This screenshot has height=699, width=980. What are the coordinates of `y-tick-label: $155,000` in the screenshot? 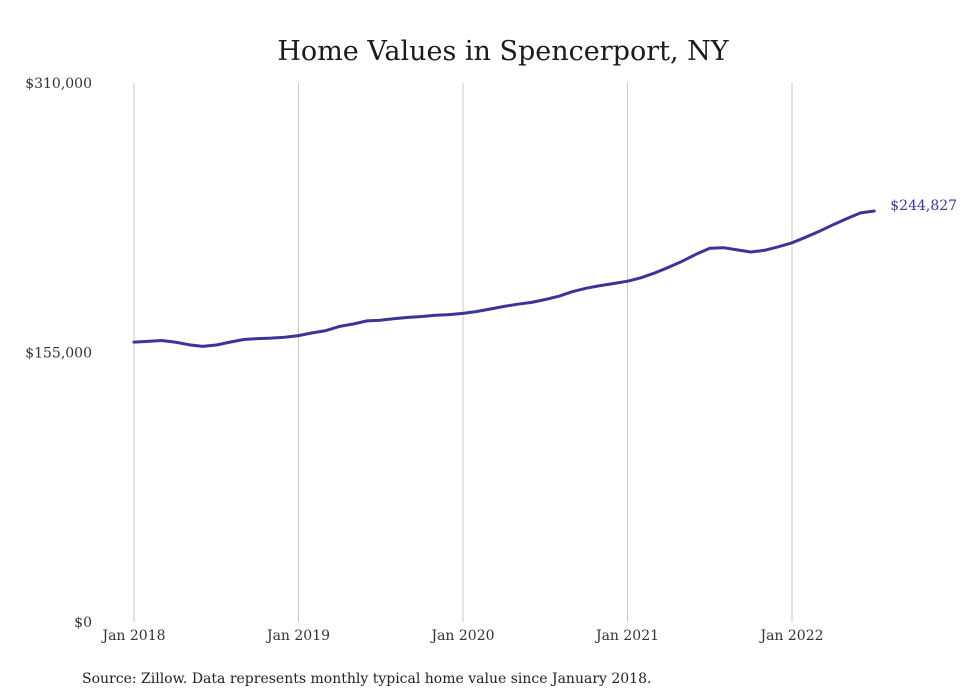 It's located at (58, 354).